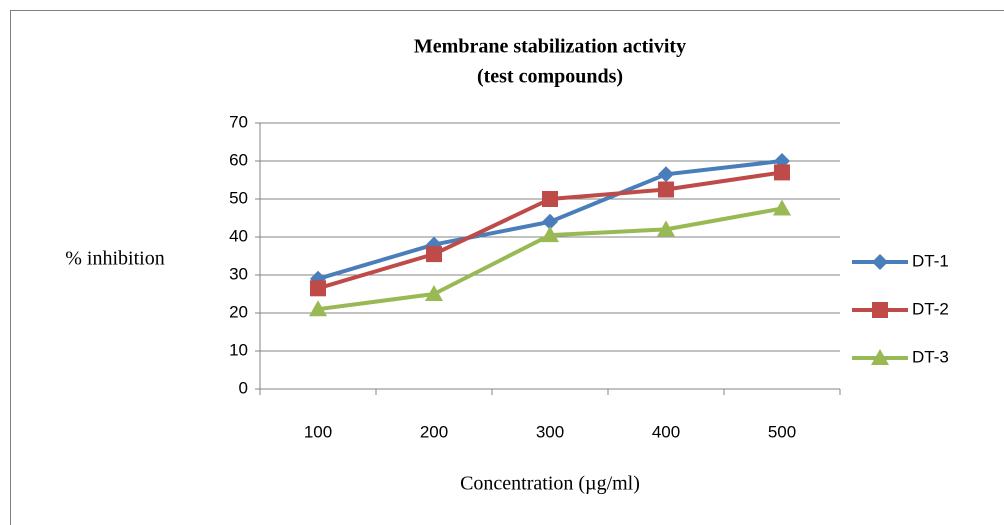  Describe the element at coordinates (238, 121) in the screenshot. I see `y-tick-label: 70` at that location.